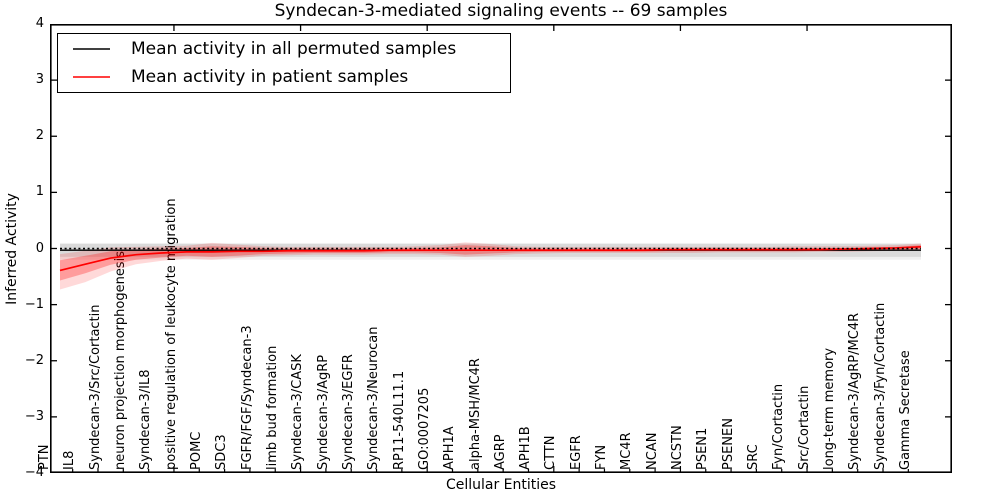 The image size is (1000, 500). What do you see at coordinates (551, 452) in the screenshot?
I see `x-tick-label: CTTN` at bounding box center [551, 452].